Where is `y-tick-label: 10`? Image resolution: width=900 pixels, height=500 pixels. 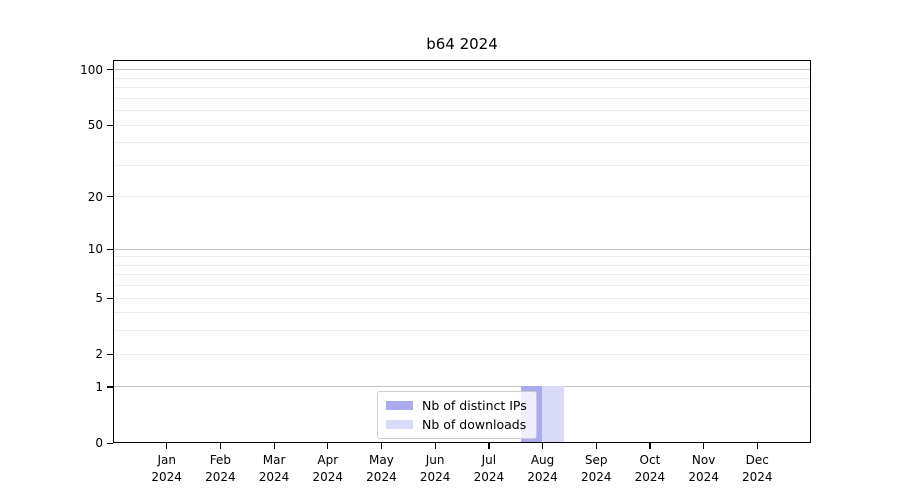 y-tick-label: 10 is located at coordinates (95, 249).